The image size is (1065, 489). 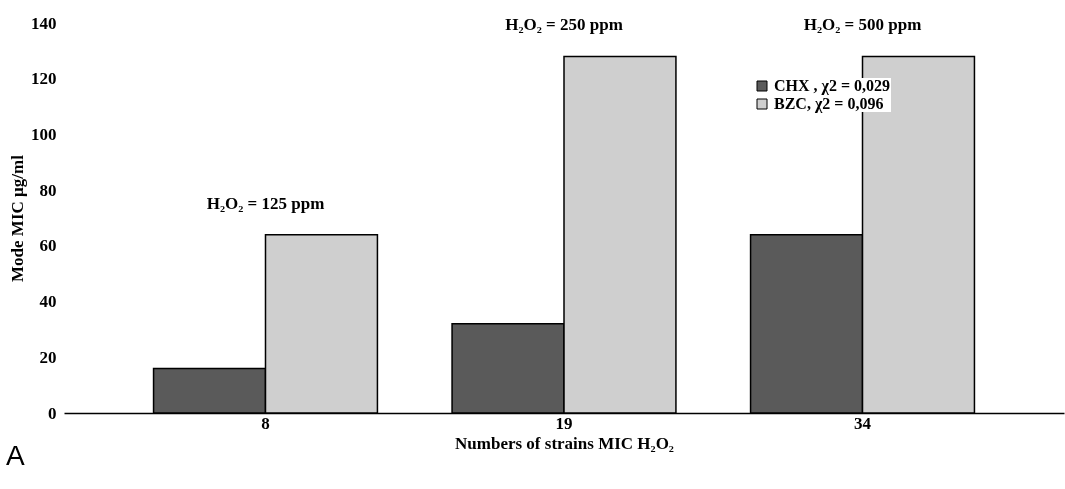 I want to click on y-tick-label: 80, so click(x=48, y=190).